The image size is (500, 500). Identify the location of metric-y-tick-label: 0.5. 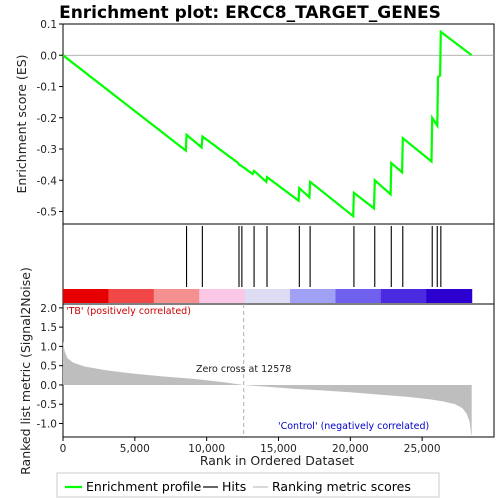
(48, 367).